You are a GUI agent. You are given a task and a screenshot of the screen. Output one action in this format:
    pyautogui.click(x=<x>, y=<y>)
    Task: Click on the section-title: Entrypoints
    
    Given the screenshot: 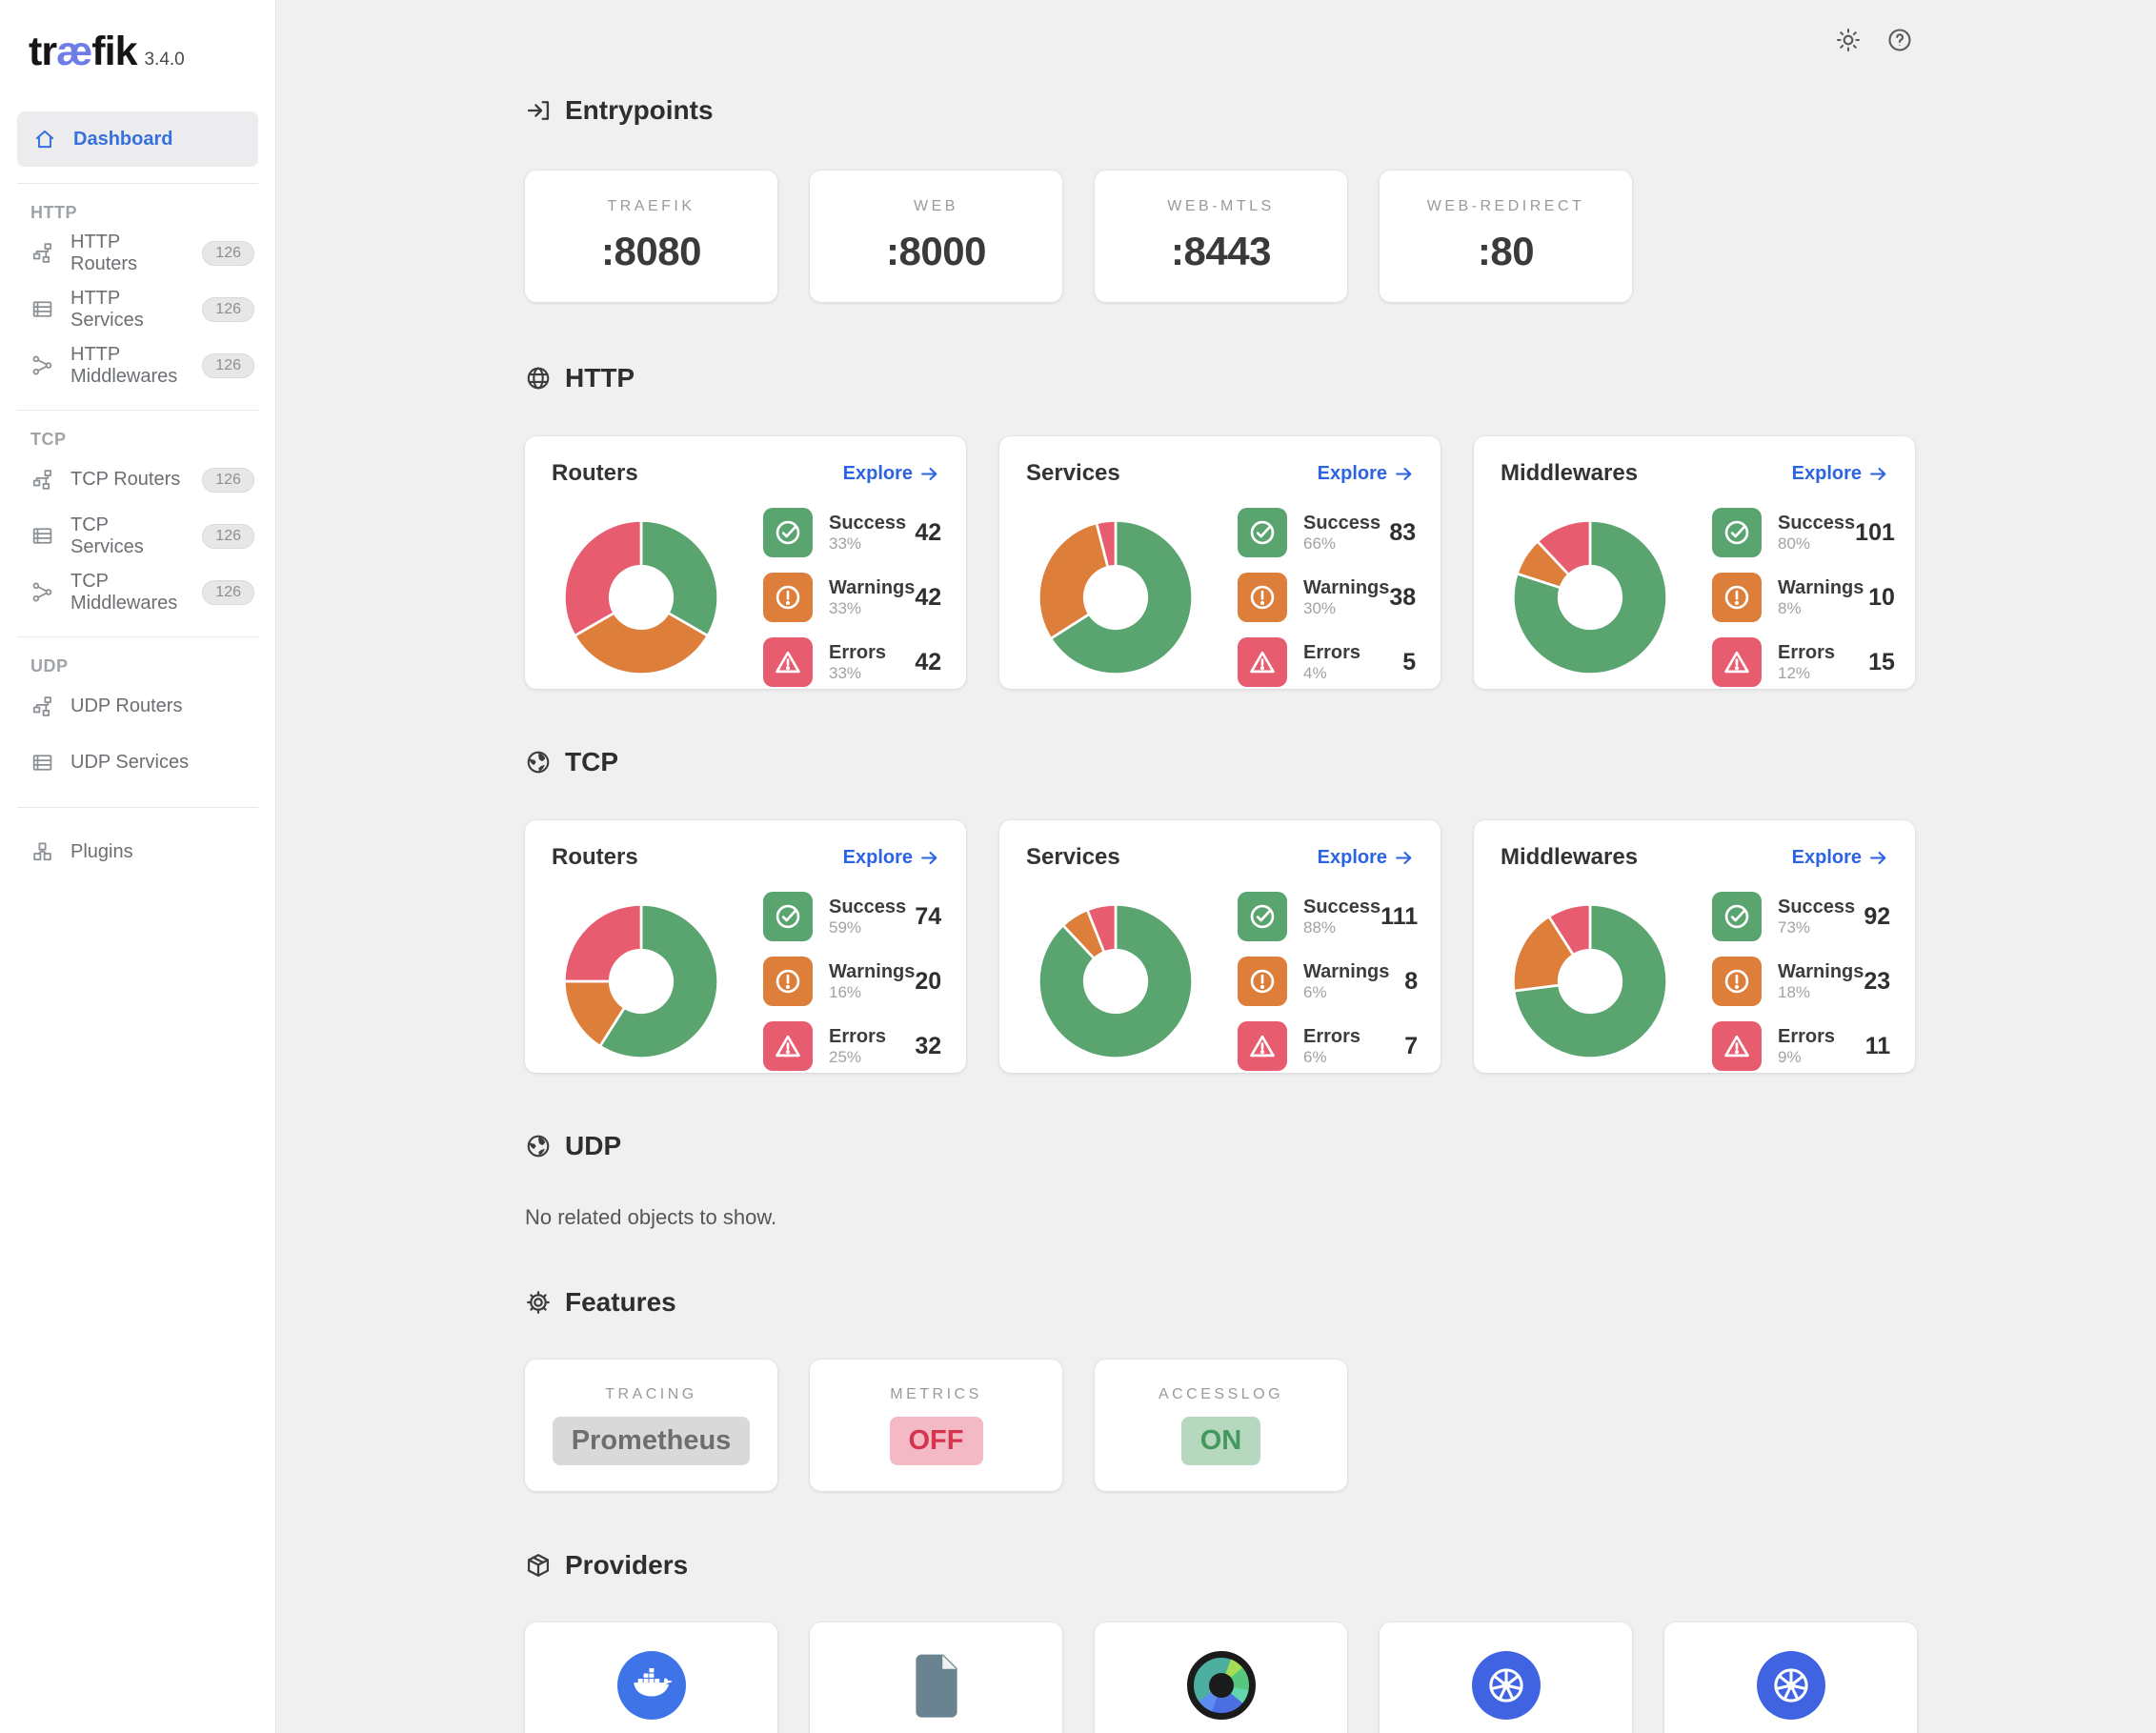 What is the action you would take?
    pyautogui.click(x=640, y=110)
    